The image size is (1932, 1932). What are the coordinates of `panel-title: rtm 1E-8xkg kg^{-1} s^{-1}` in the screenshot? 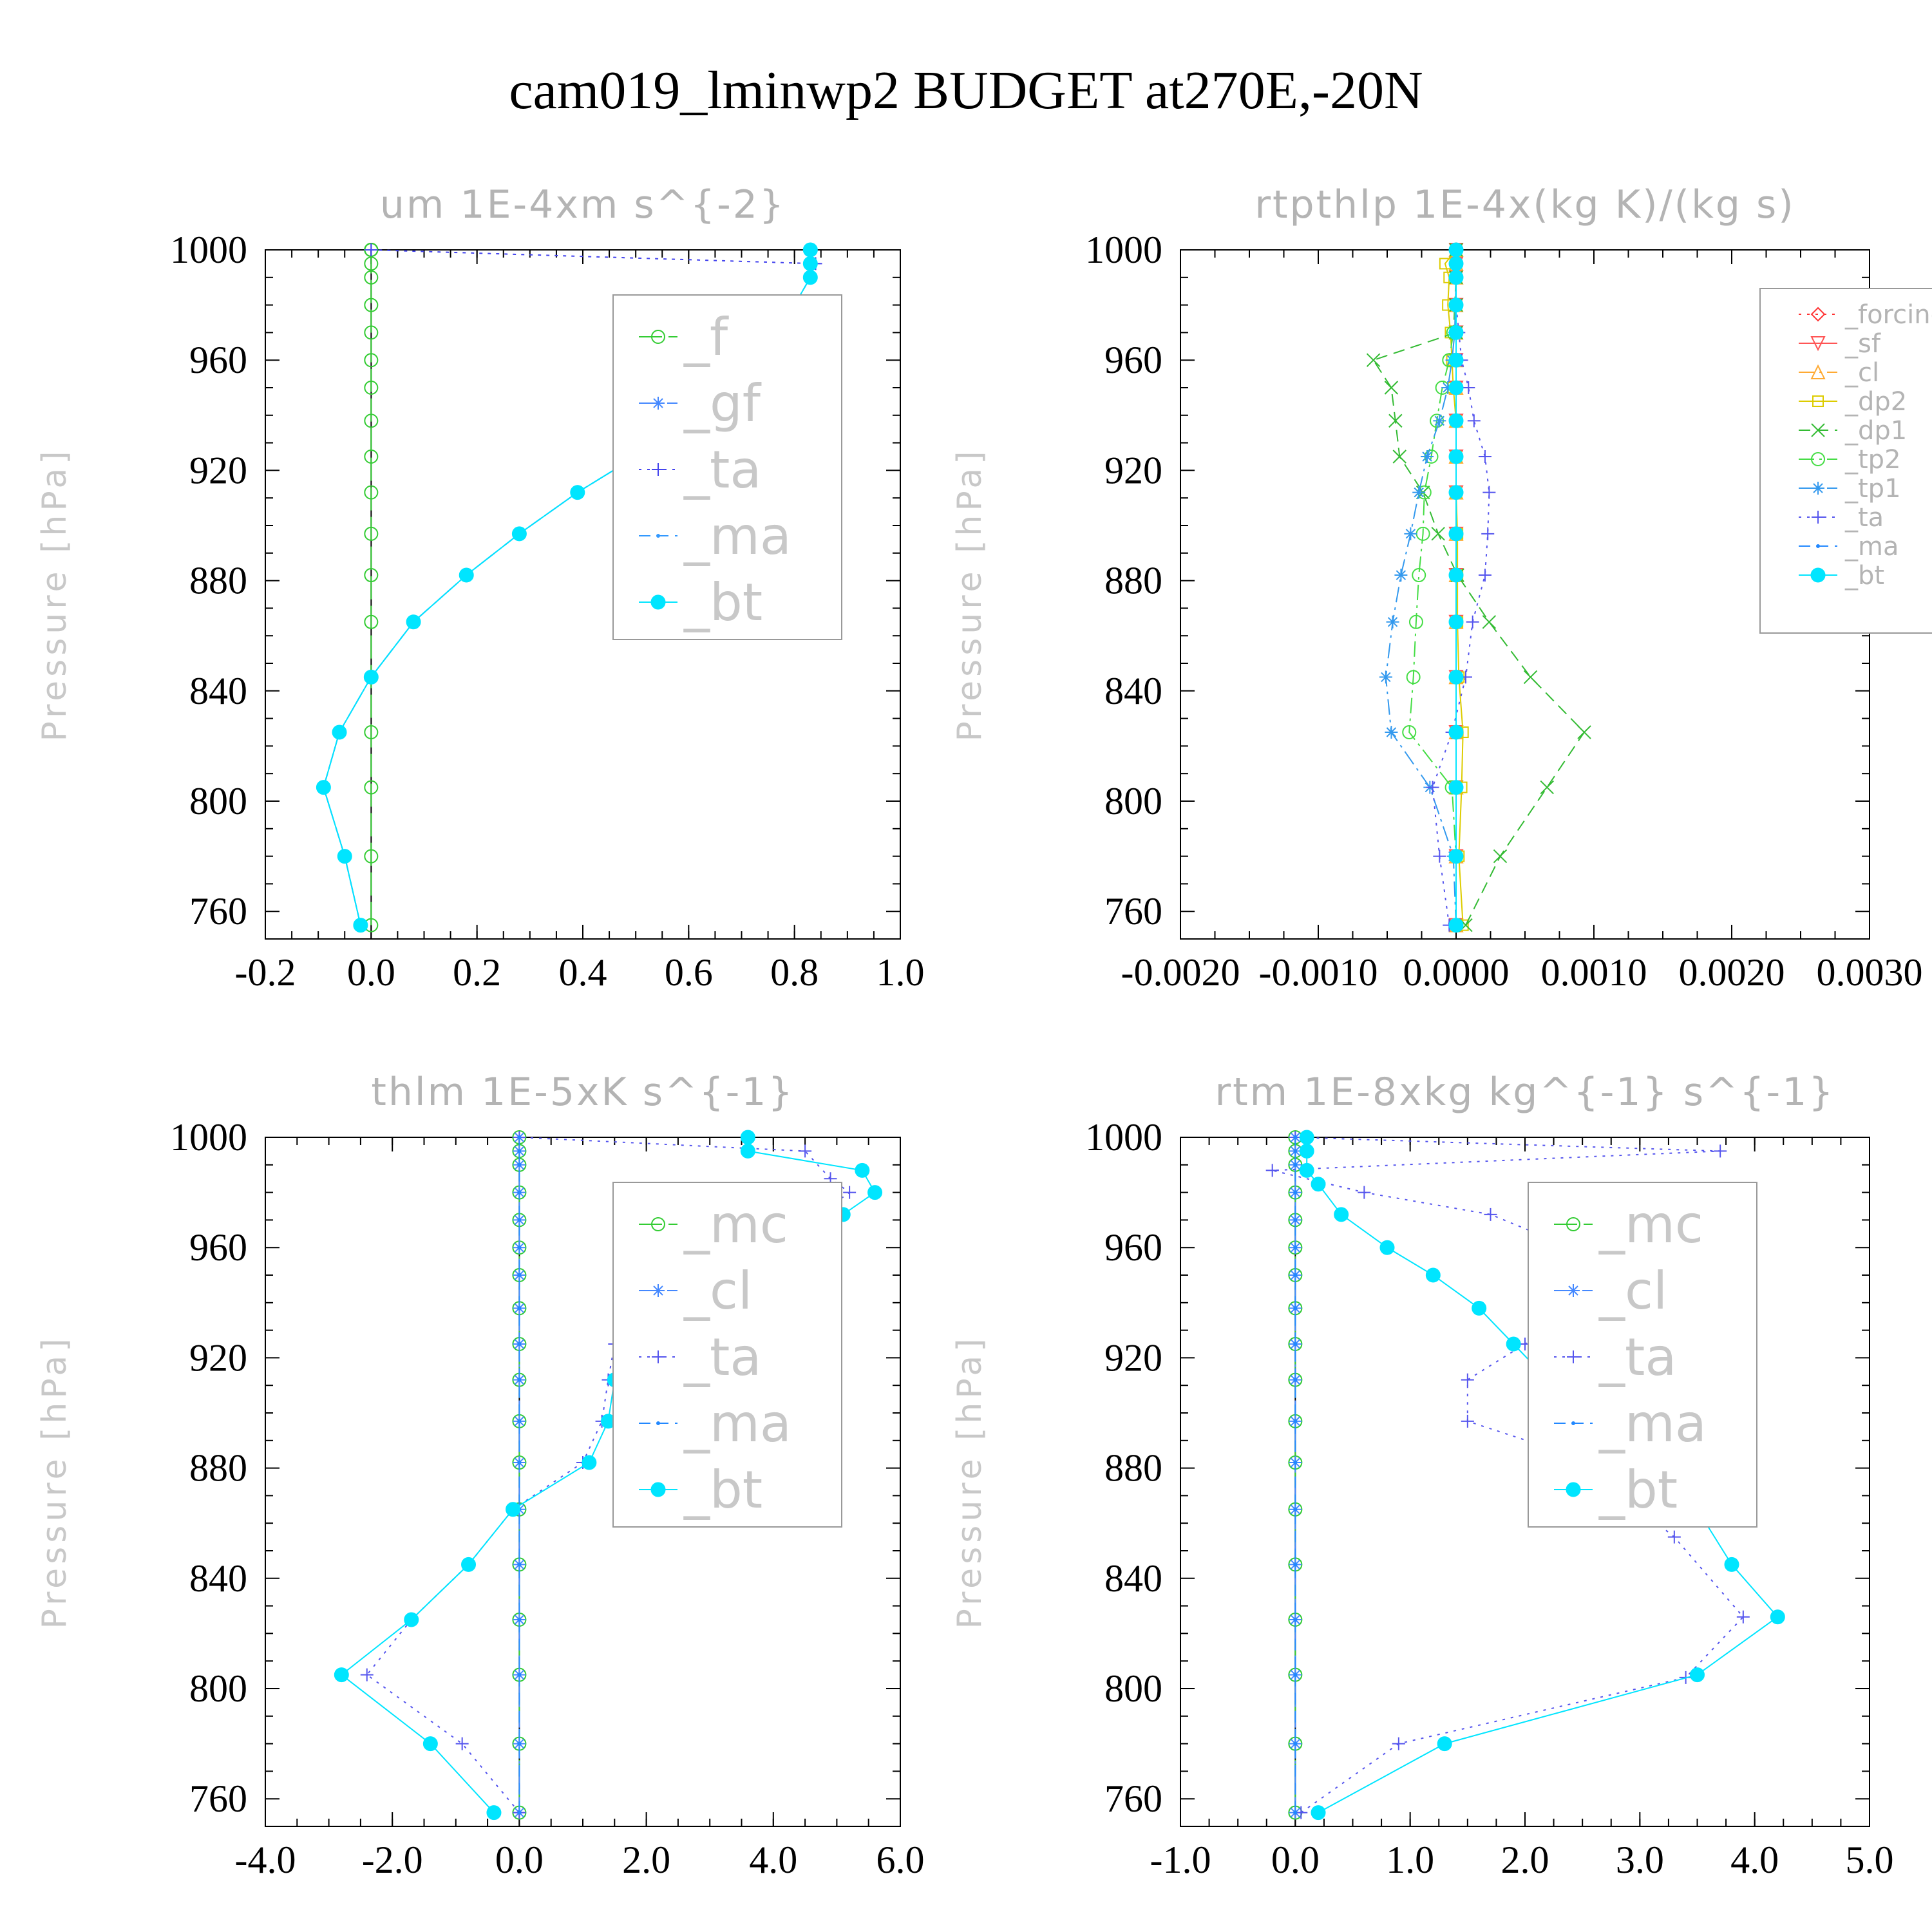 It's located at (1525, 1092).